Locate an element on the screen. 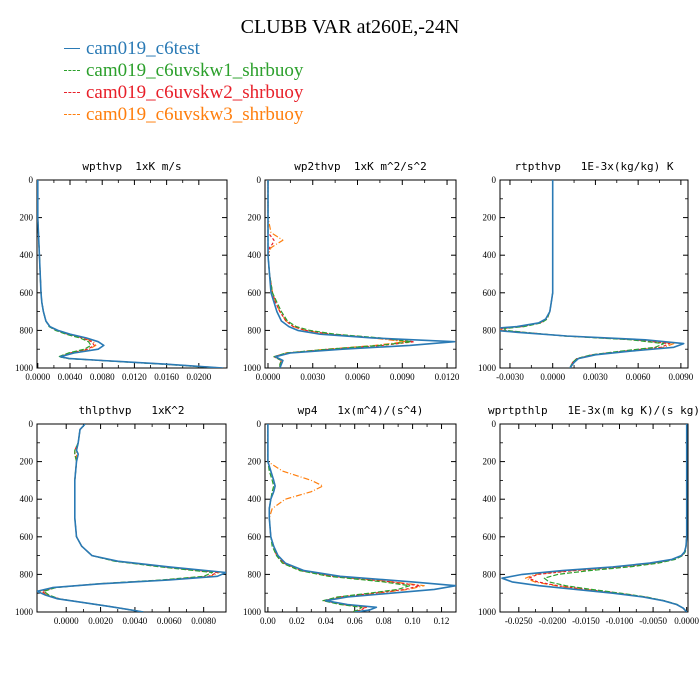  x-tick-label: 0.0090 is located at coordinates (681, 377).